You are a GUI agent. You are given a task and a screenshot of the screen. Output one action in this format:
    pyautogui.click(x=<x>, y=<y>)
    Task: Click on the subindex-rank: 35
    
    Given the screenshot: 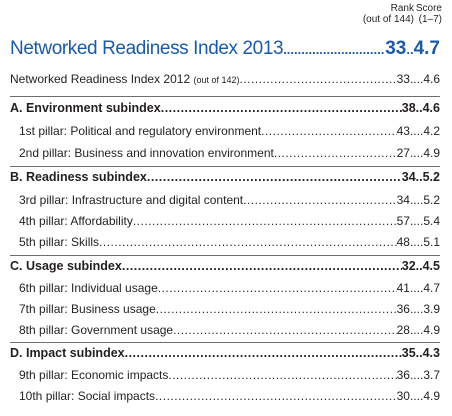 What is the action you would take?
    pyautogui.click(x=408, y=353)
    